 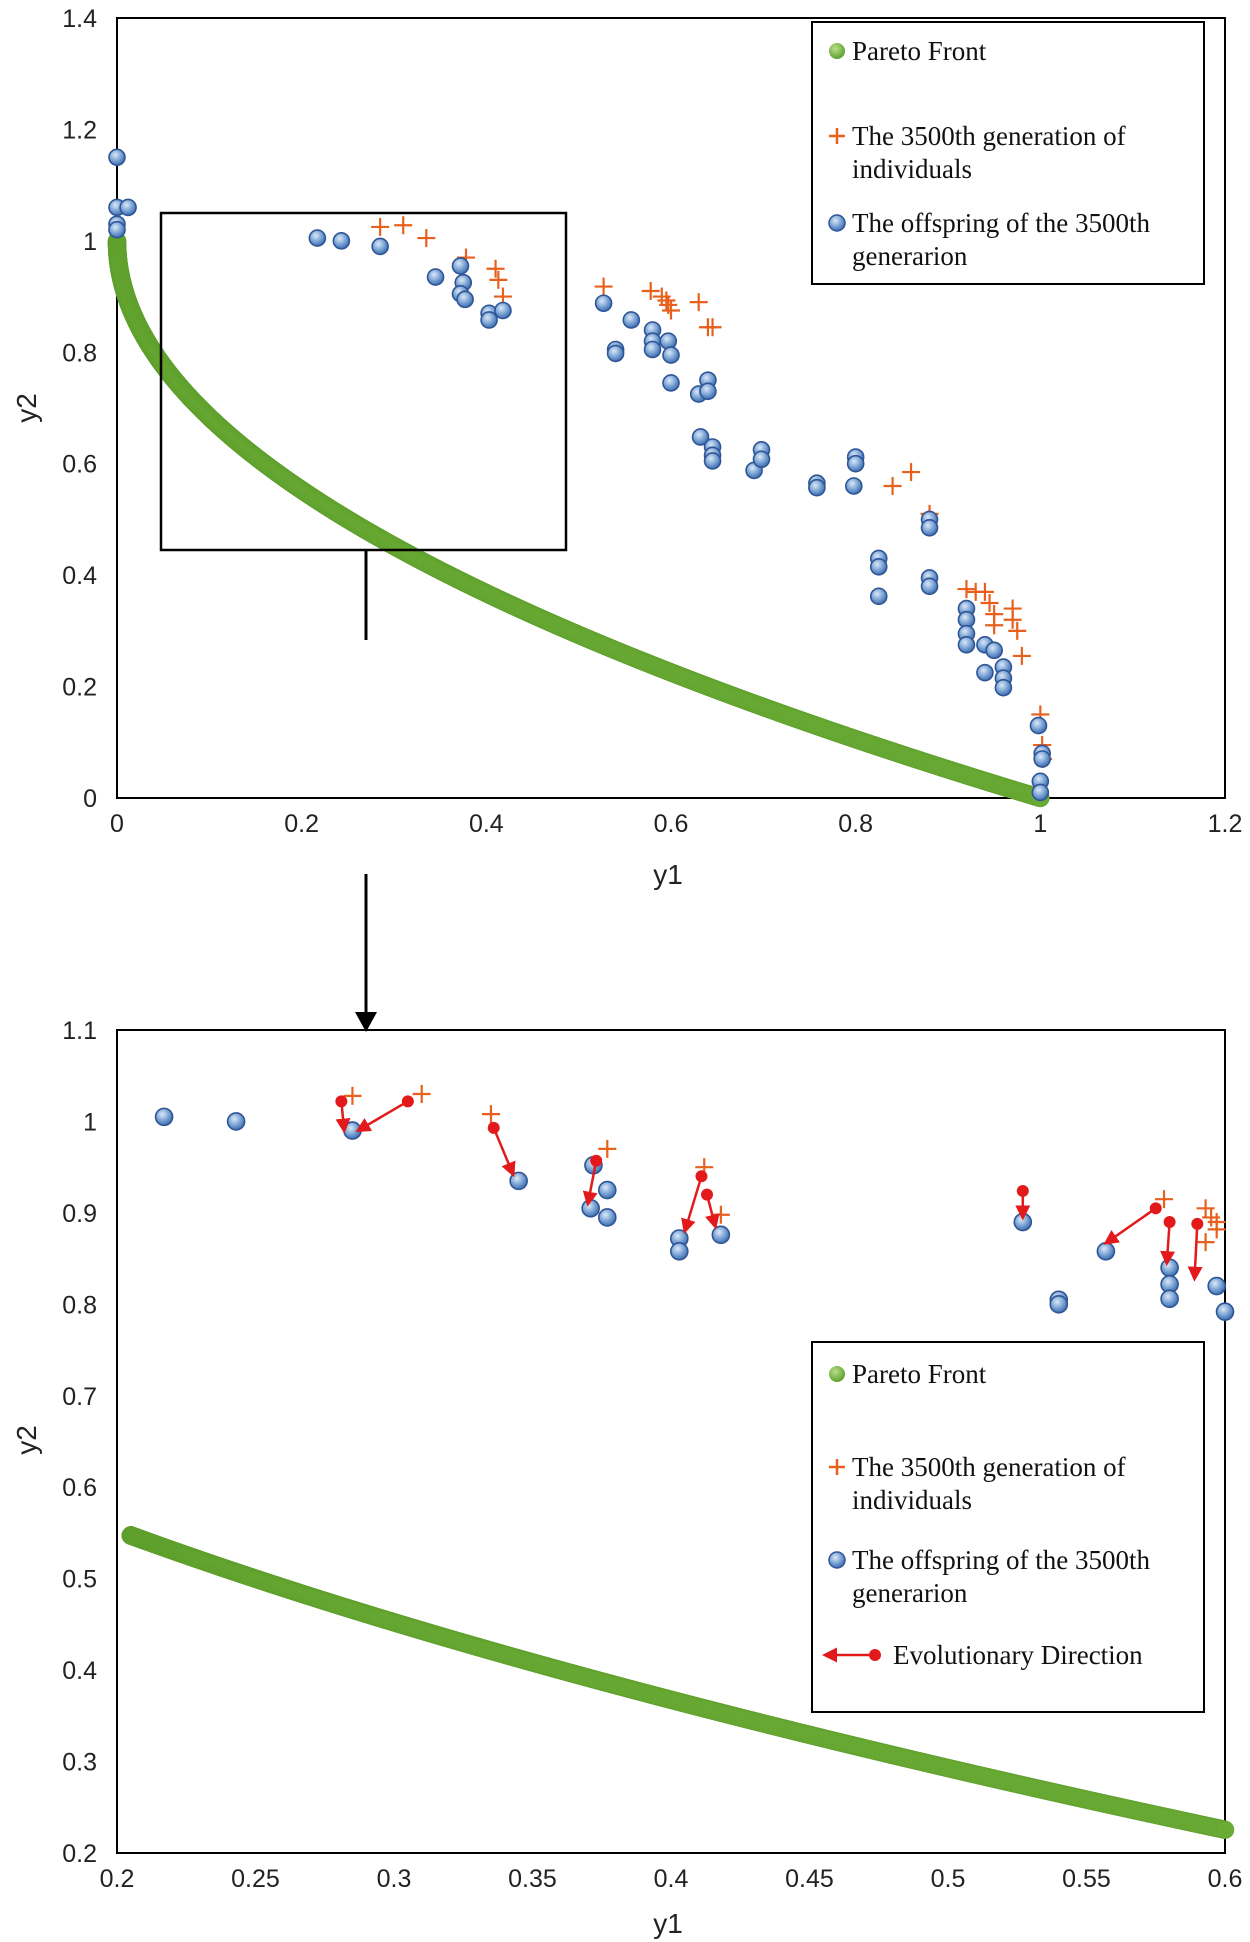 What do you see at coordinates (79, 1397) in the screenshot?
I see `zoom-y-tick-label: 0.7` at bounding box center [79, 1397].